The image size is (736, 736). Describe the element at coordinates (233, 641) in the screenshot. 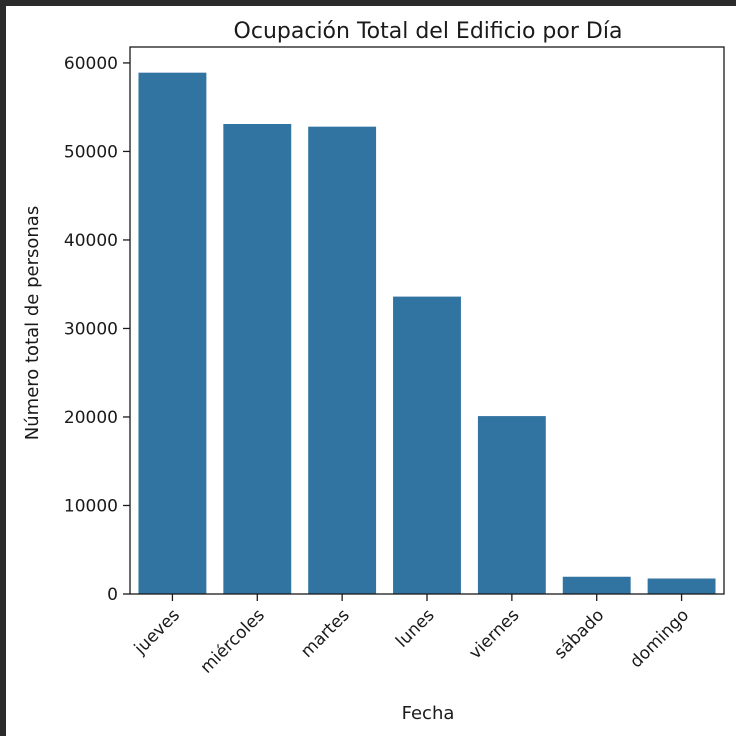

I see `x-tick-label: miércoles` at that location.